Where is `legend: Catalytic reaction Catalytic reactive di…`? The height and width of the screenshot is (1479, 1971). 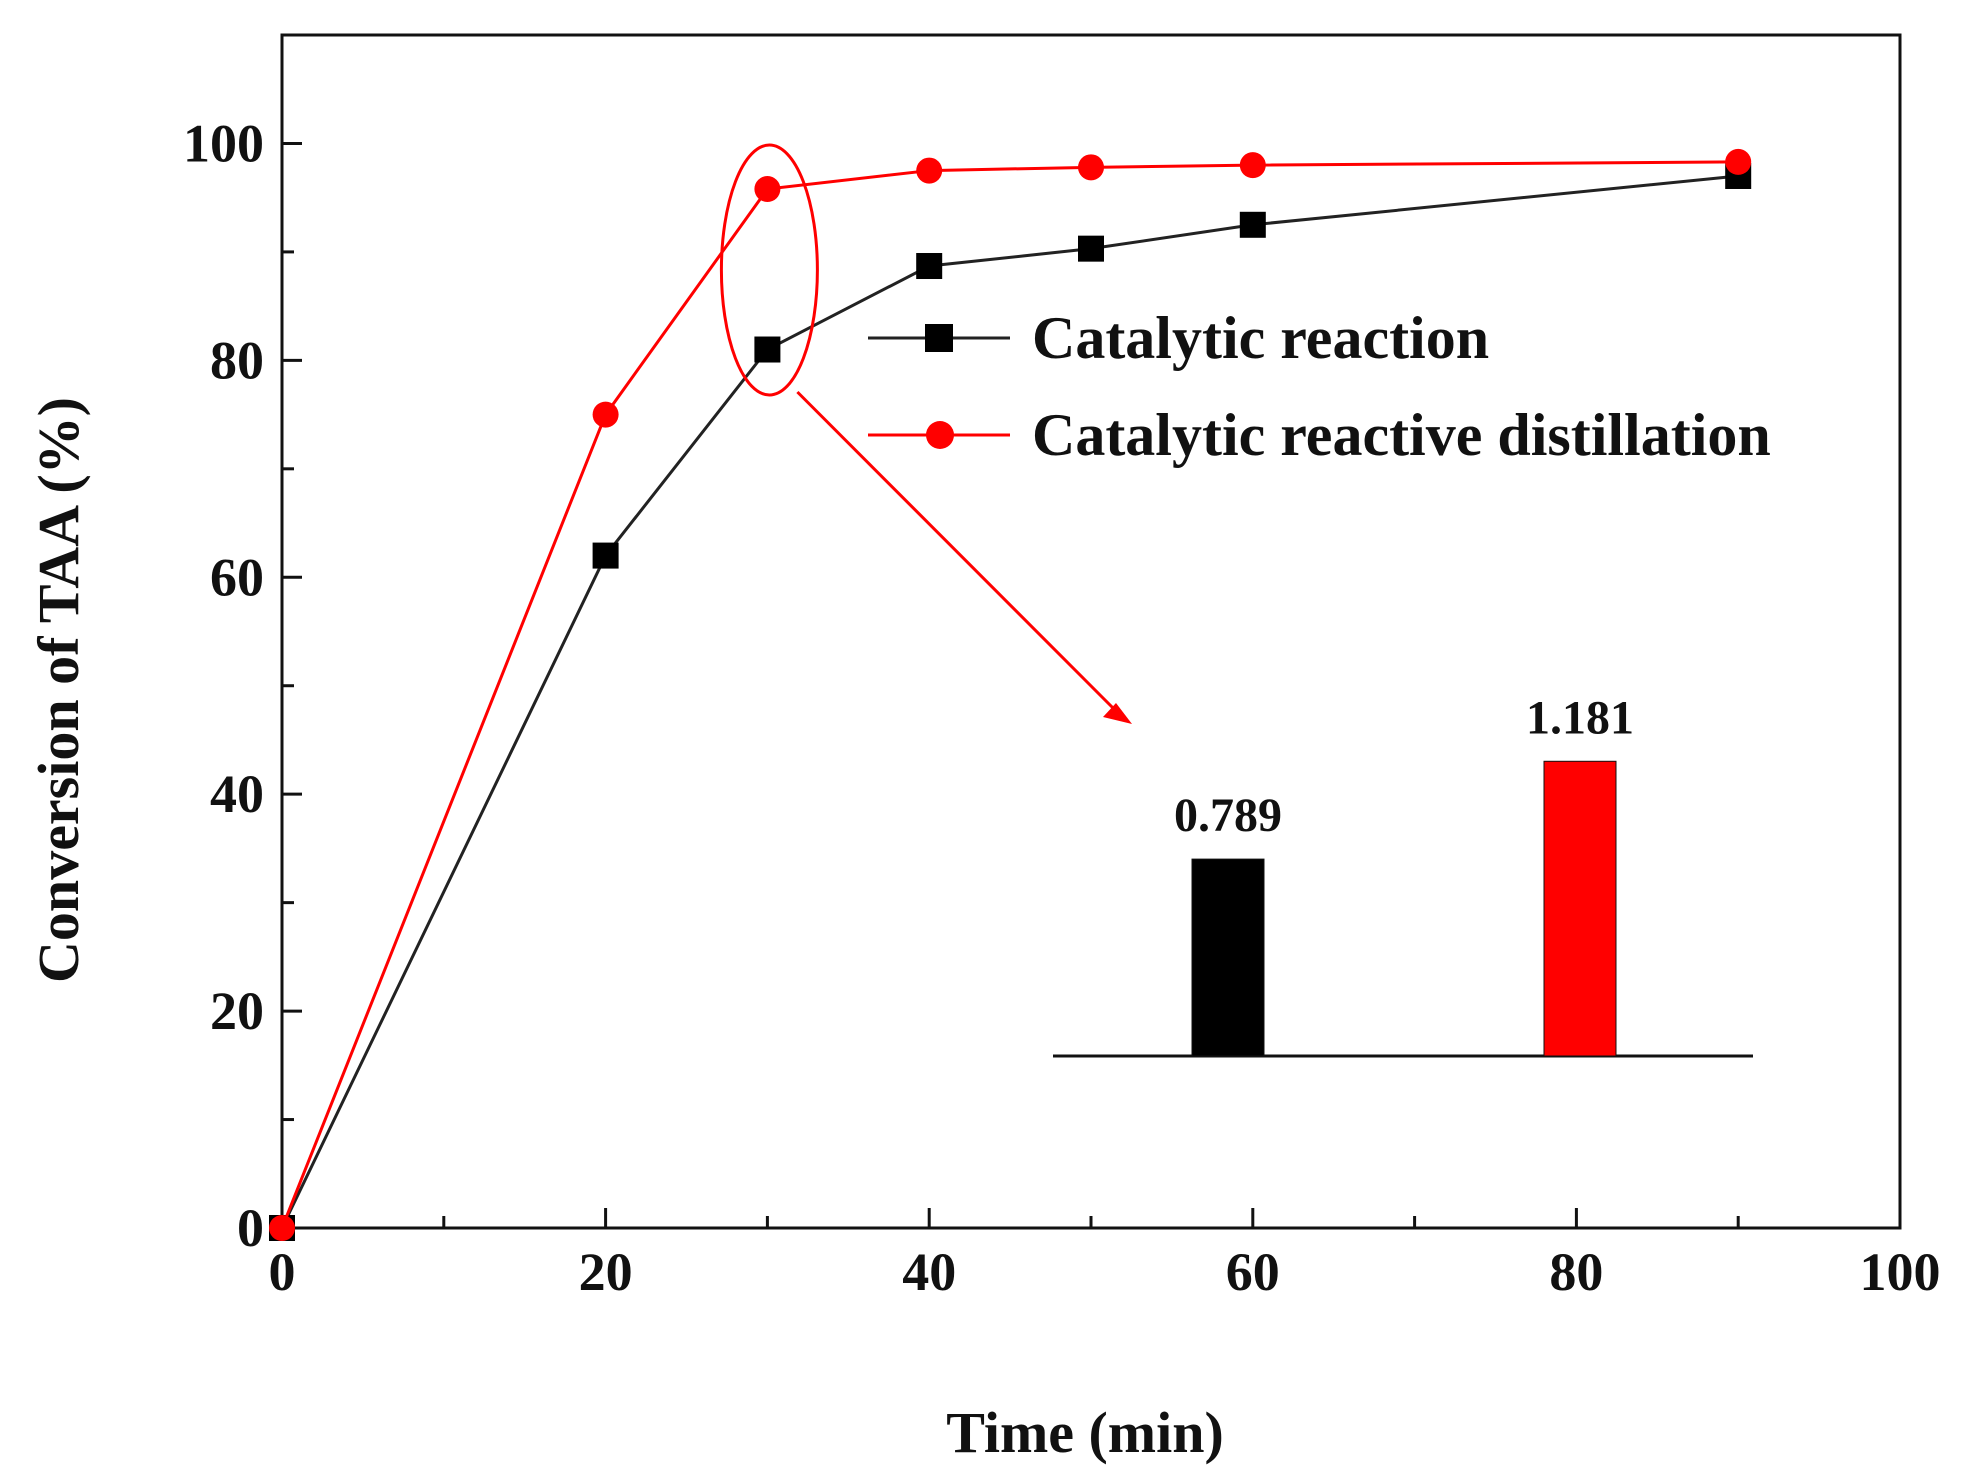
legend: Catalytic reaction Catalytic reactive di… is located at coordinates (1319, 386).